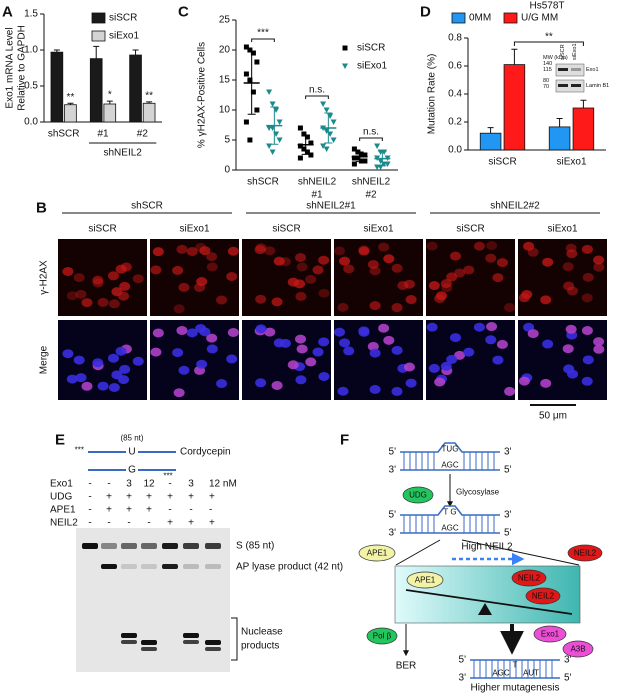 The image size is (617, 695). What do you see at coordinates (562, 277) in the screenshot?
I see `micrograph` at bounding box center [562, 277].